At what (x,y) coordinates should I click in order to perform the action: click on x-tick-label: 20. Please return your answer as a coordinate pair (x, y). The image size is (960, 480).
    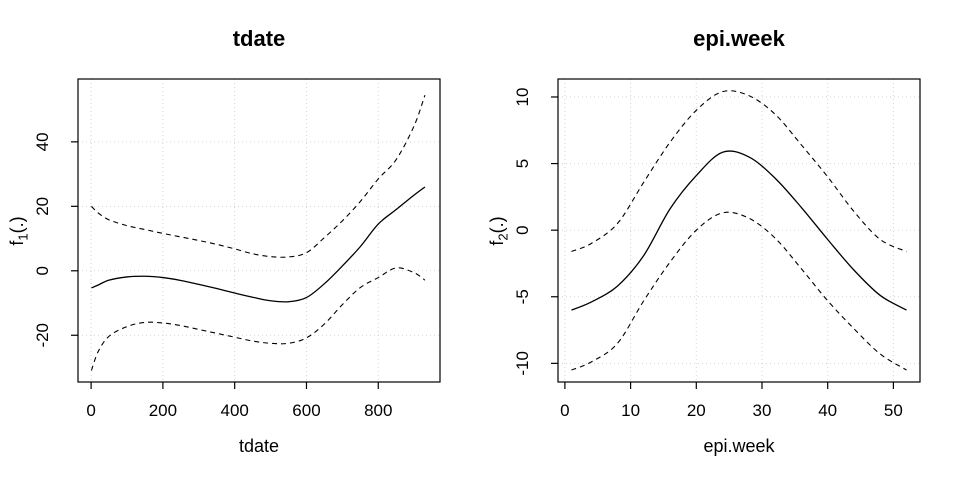
    Looking at the image, I should click on (696, 410).